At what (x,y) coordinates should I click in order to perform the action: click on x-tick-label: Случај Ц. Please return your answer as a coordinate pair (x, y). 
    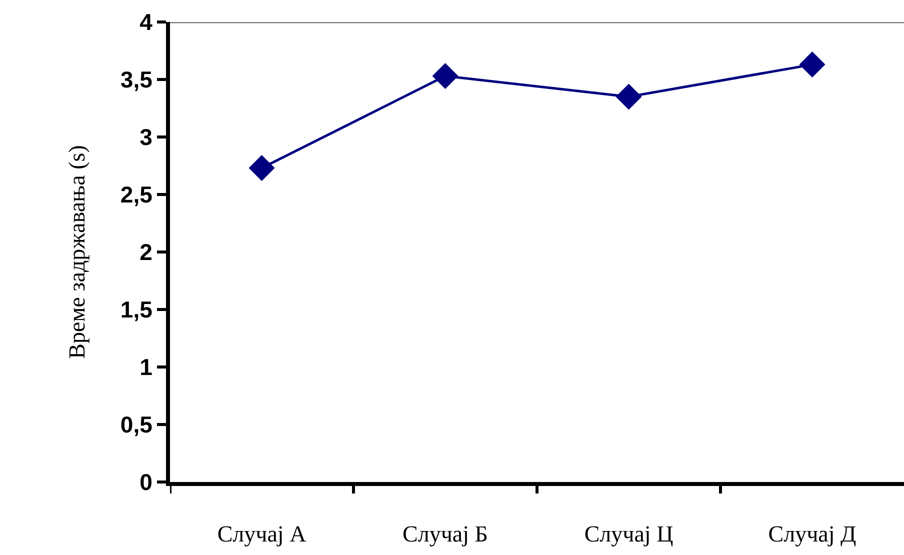
    Looking at the image, I should click on (629, 534).